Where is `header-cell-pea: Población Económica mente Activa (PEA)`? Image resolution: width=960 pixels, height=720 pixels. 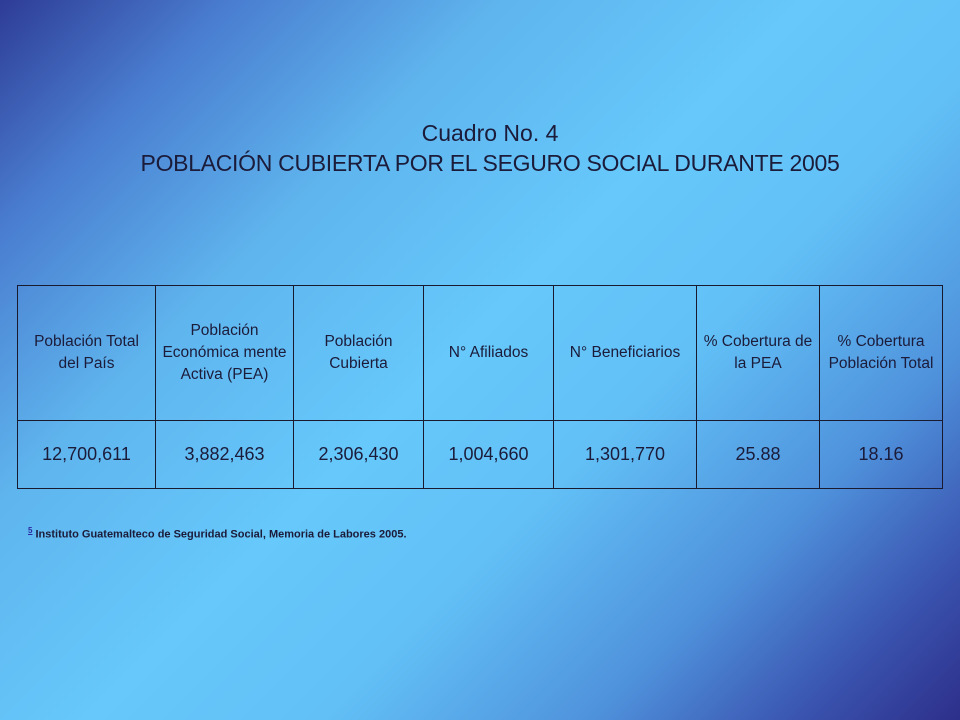 header-cell-pea: Población Económica mente Activa (PEA) is located at coordinates (224, 353).